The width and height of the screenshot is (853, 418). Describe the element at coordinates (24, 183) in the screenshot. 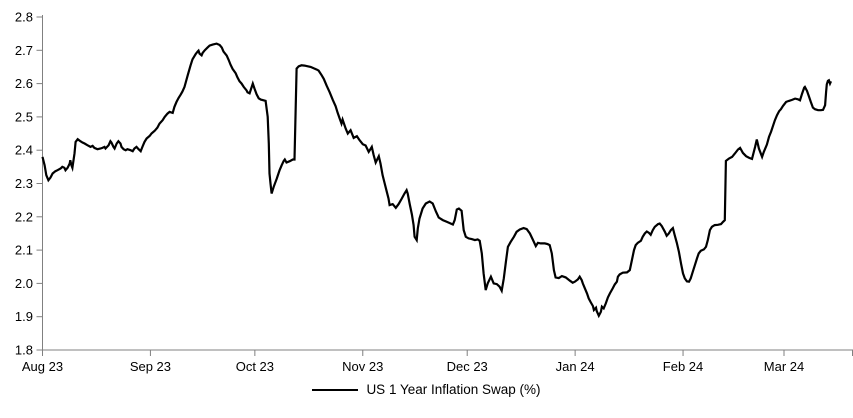

I see `y-axis-tick-label: 2.3` at that location.